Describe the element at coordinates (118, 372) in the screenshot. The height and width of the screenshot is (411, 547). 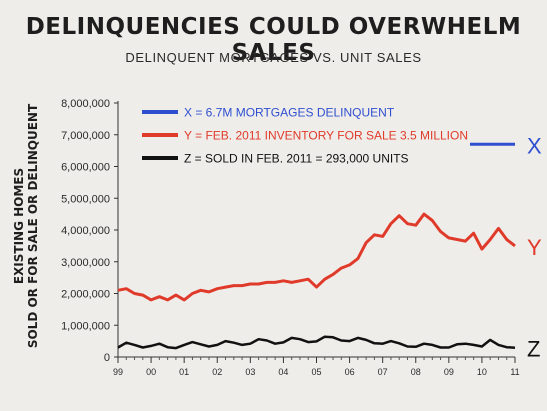
I see `x-tick-label: 99` at that location.